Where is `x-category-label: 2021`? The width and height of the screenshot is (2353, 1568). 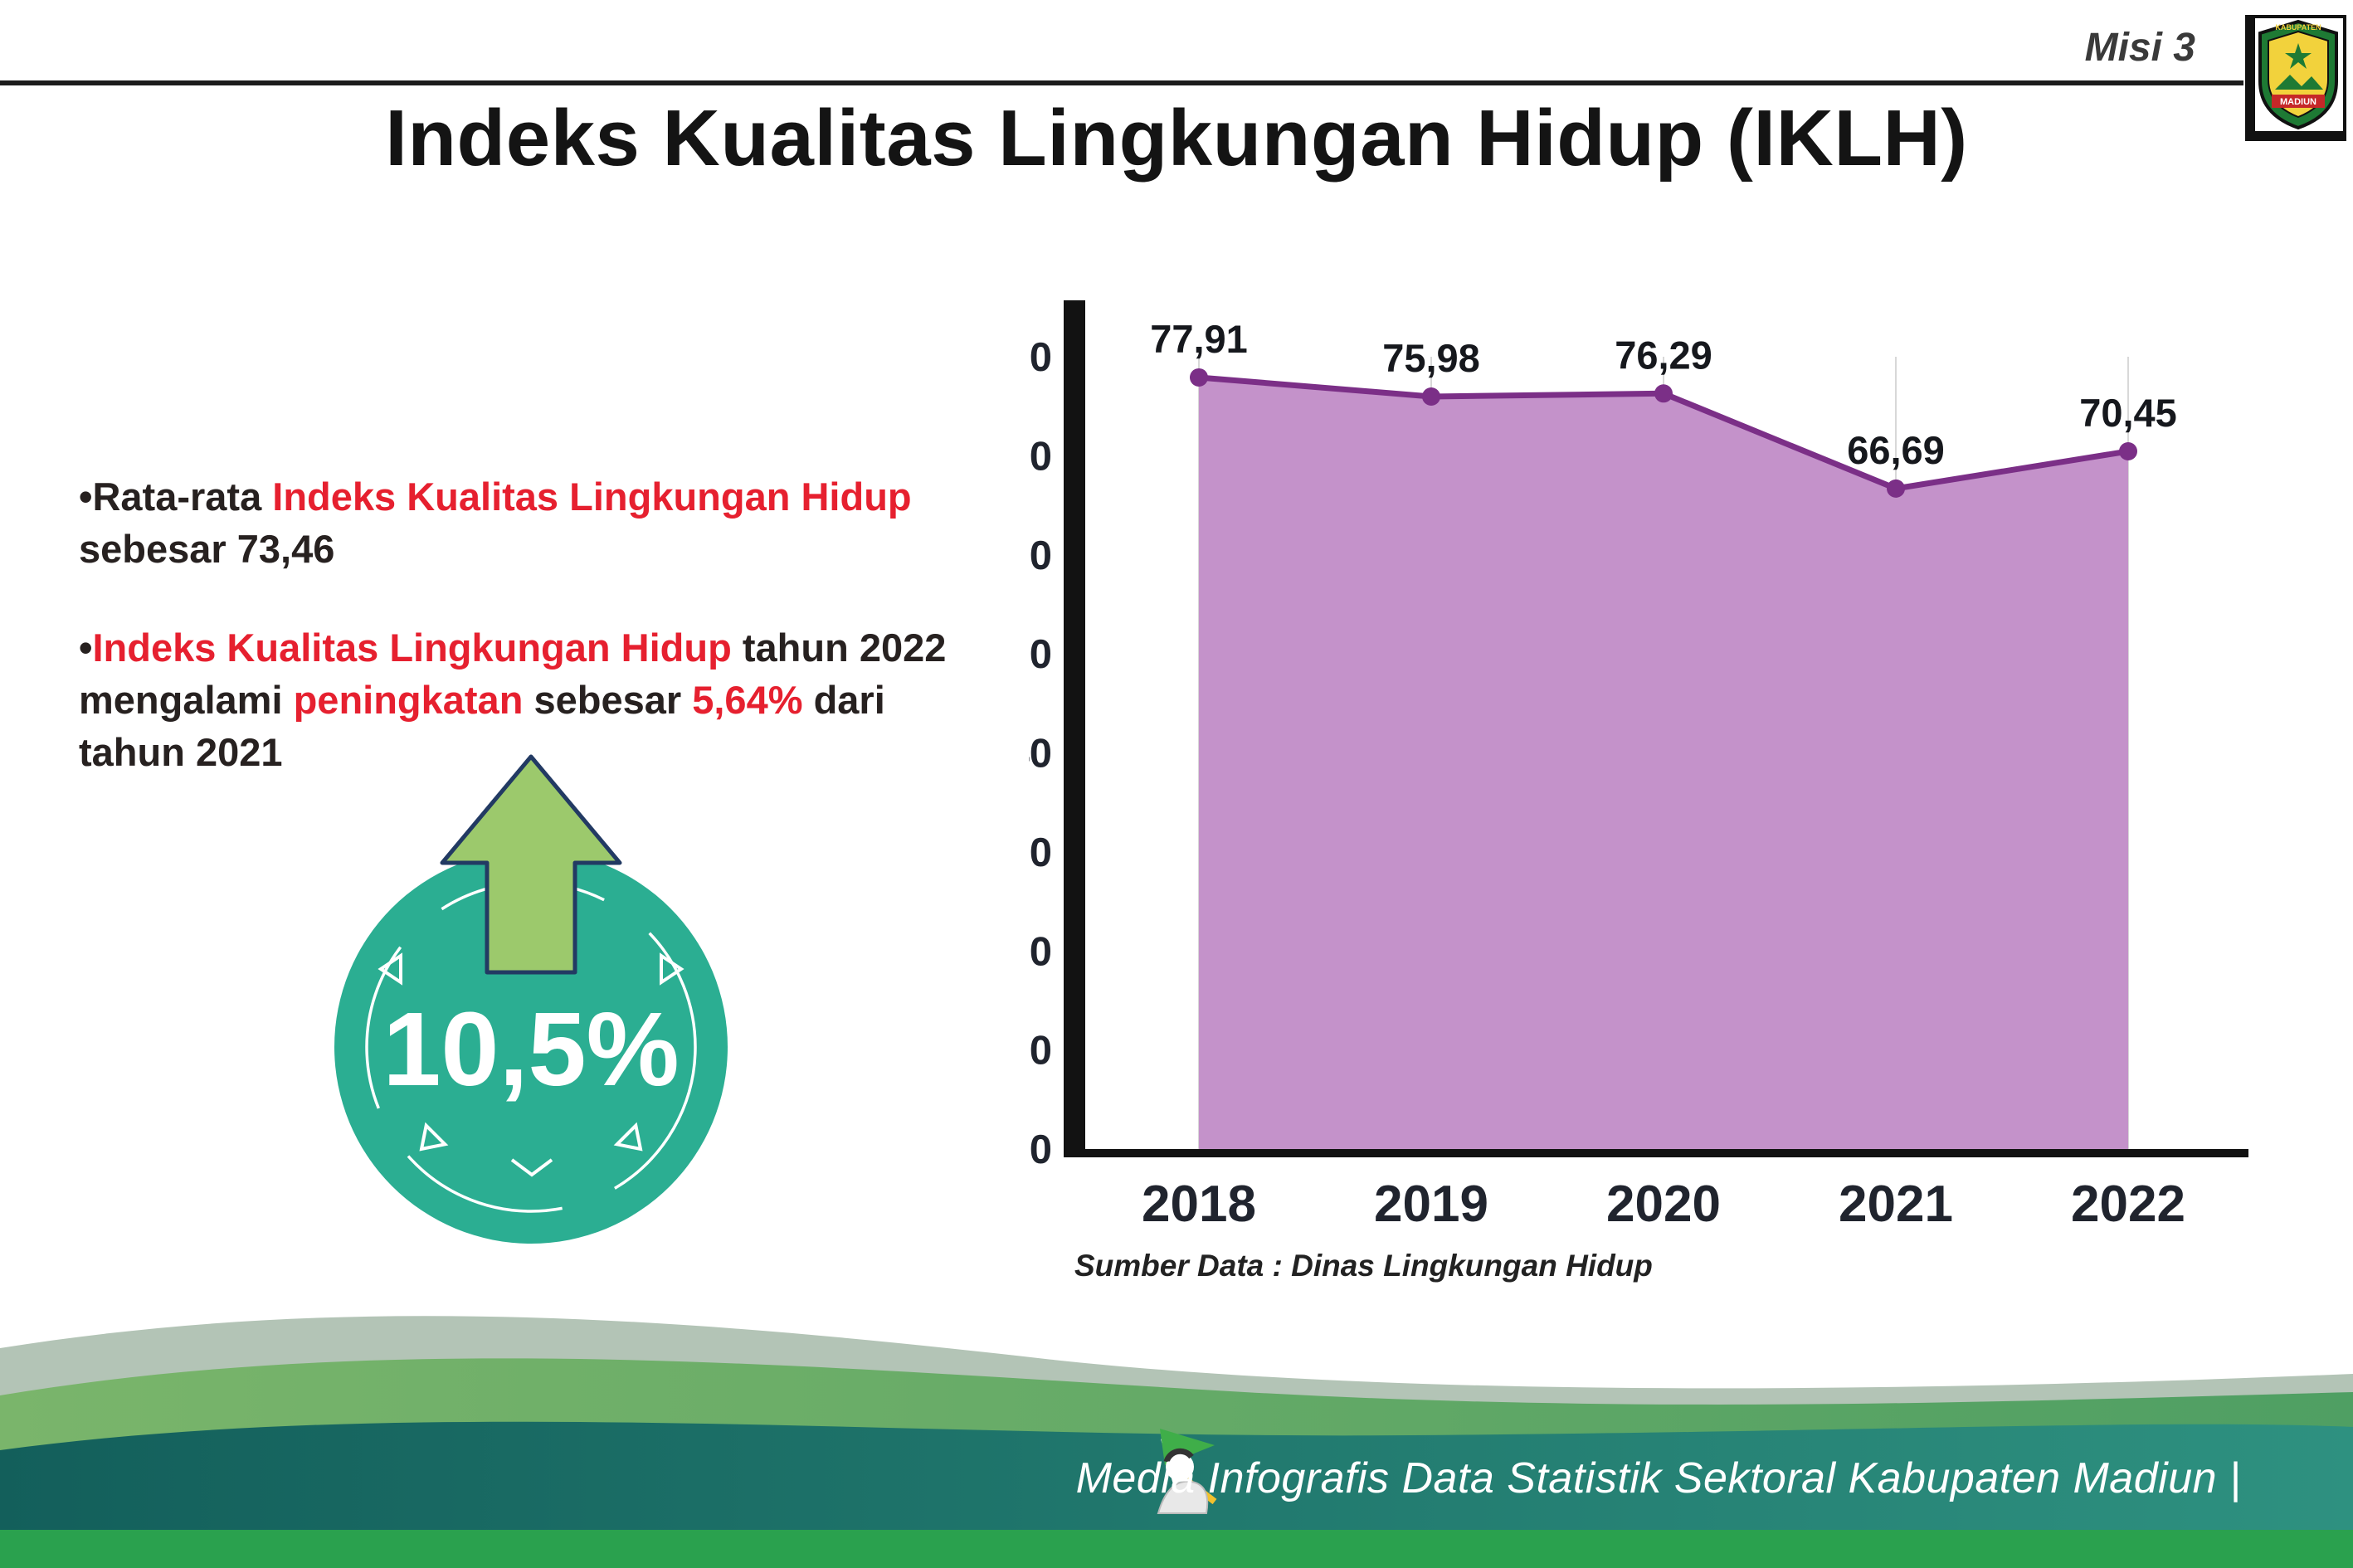 x-category-label: 2021 is located at coordinates (1896, 1204).